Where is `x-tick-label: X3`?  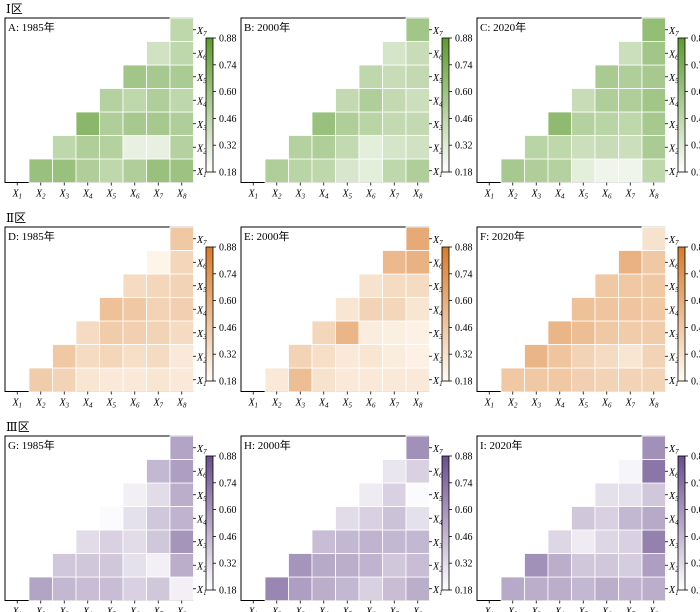
x-tick-label: X3 is located at coordinates (299, 195).